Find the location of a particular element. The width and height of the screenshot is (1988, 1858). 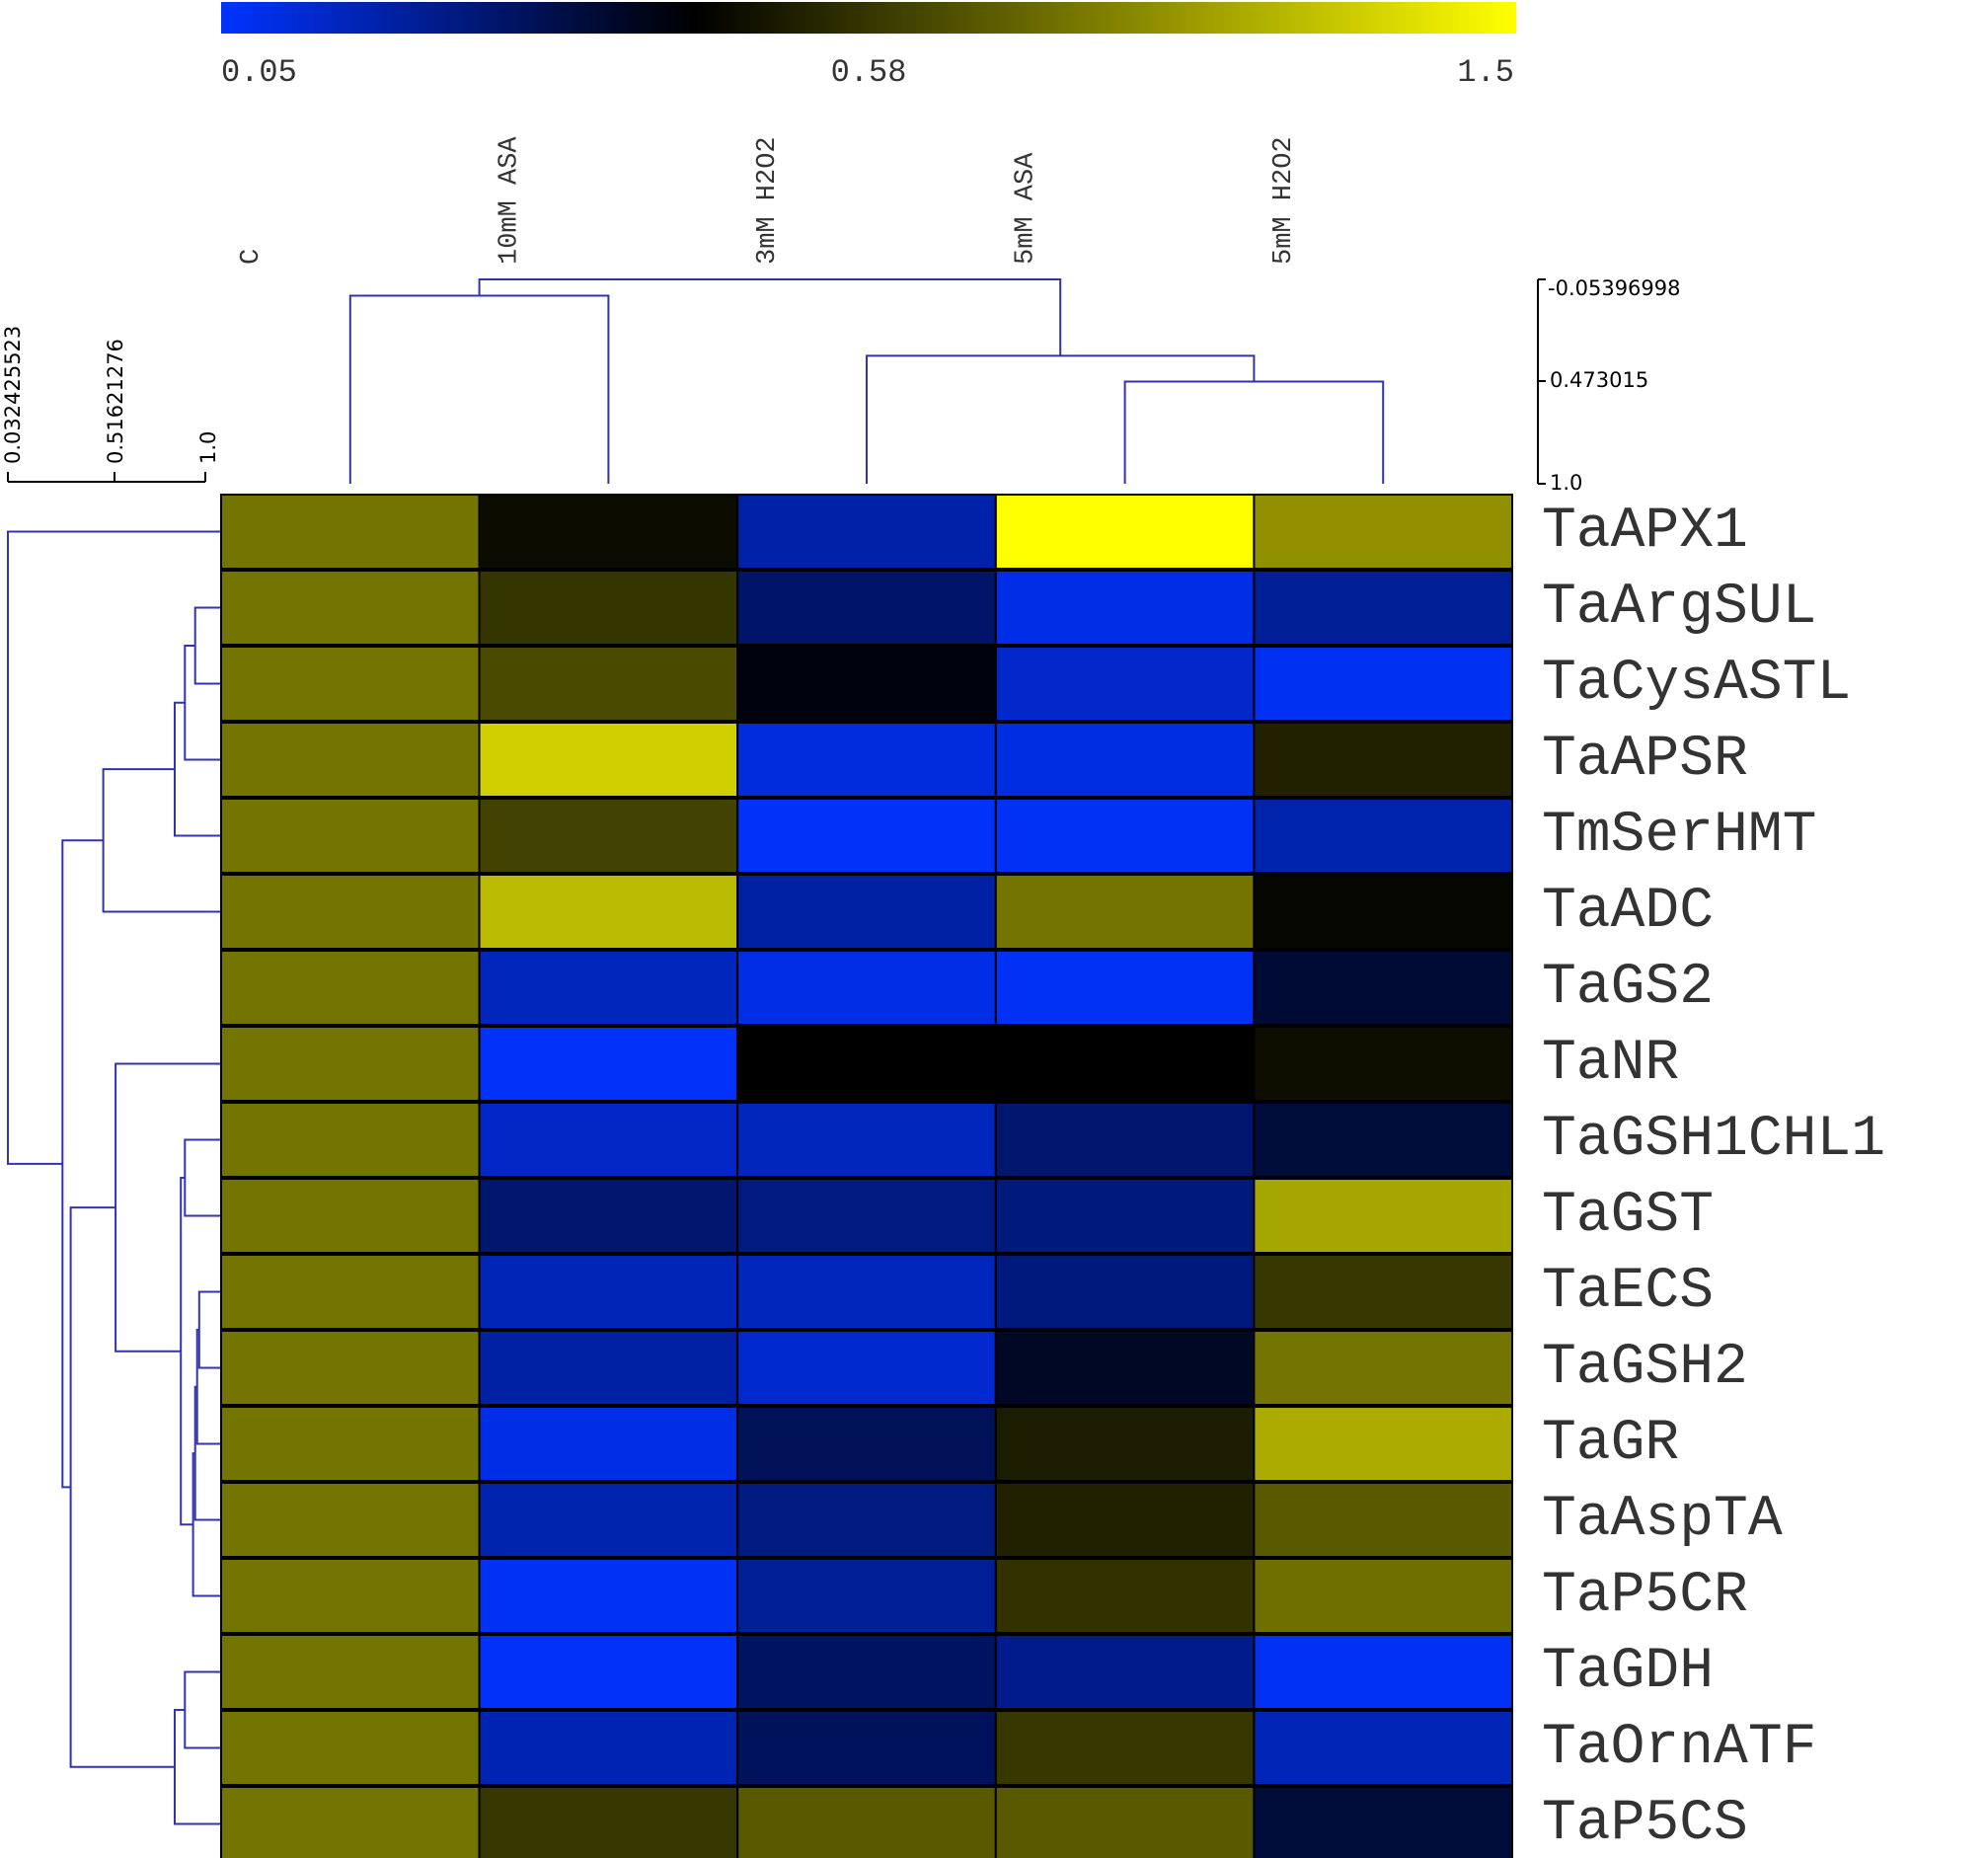

row-label: TaNR is located at coordinates (1610, 1064).